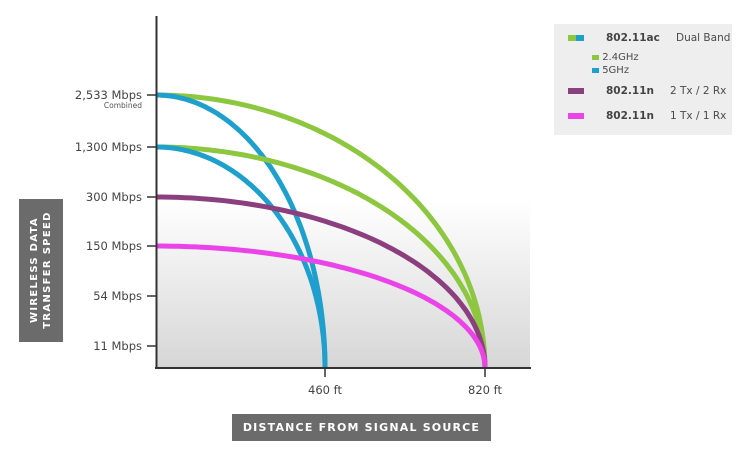 The image size is (750, 450). I want to click on legend-sub-24ghz: 2.4GHz, so click(615, 57).